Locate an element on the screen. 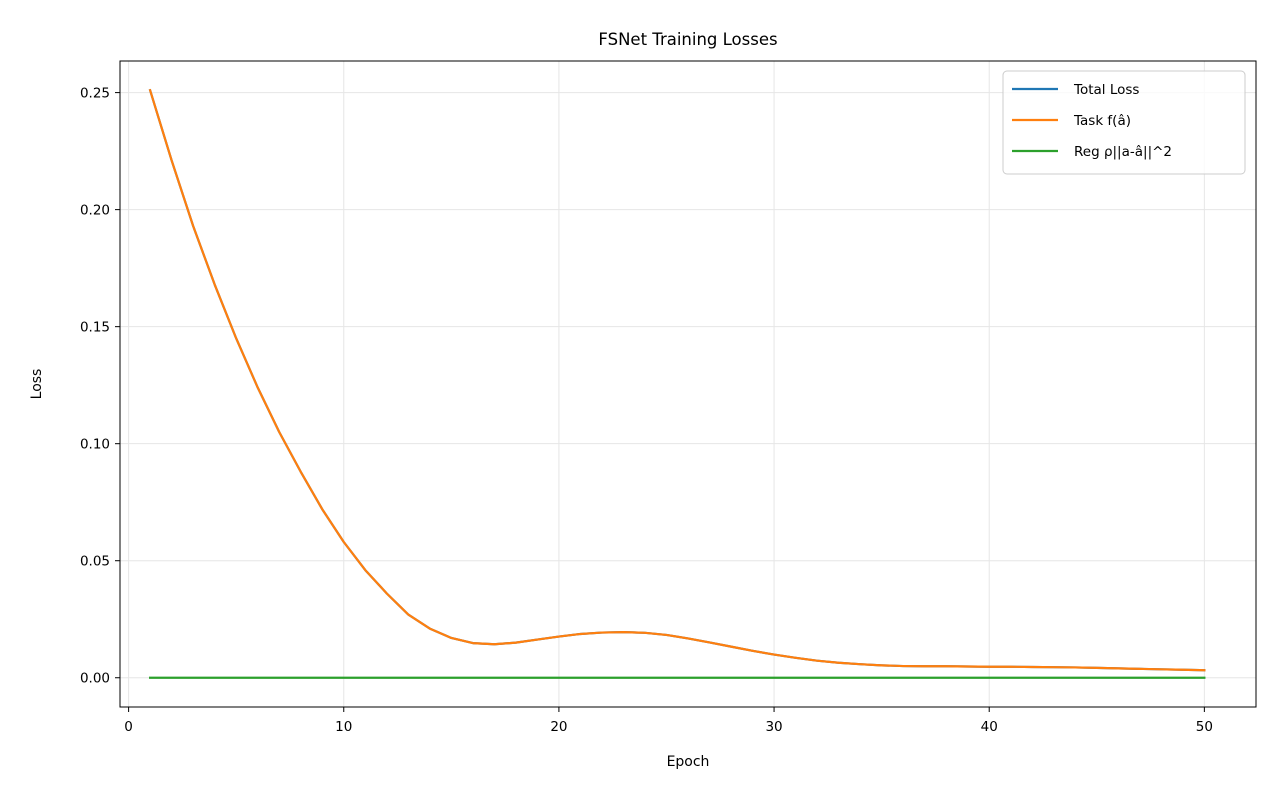 This screenshot has width=1280, height=800. x-tick-label: 0 is located at coordinates (128, 727).